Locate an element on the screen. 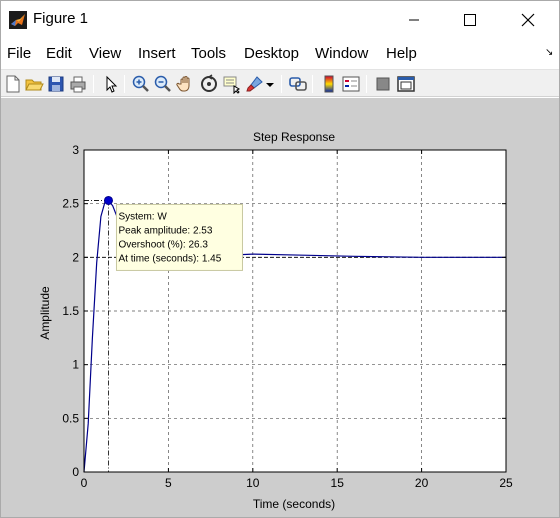  y-tick-label: 0 is located at coordinates (75, 472).